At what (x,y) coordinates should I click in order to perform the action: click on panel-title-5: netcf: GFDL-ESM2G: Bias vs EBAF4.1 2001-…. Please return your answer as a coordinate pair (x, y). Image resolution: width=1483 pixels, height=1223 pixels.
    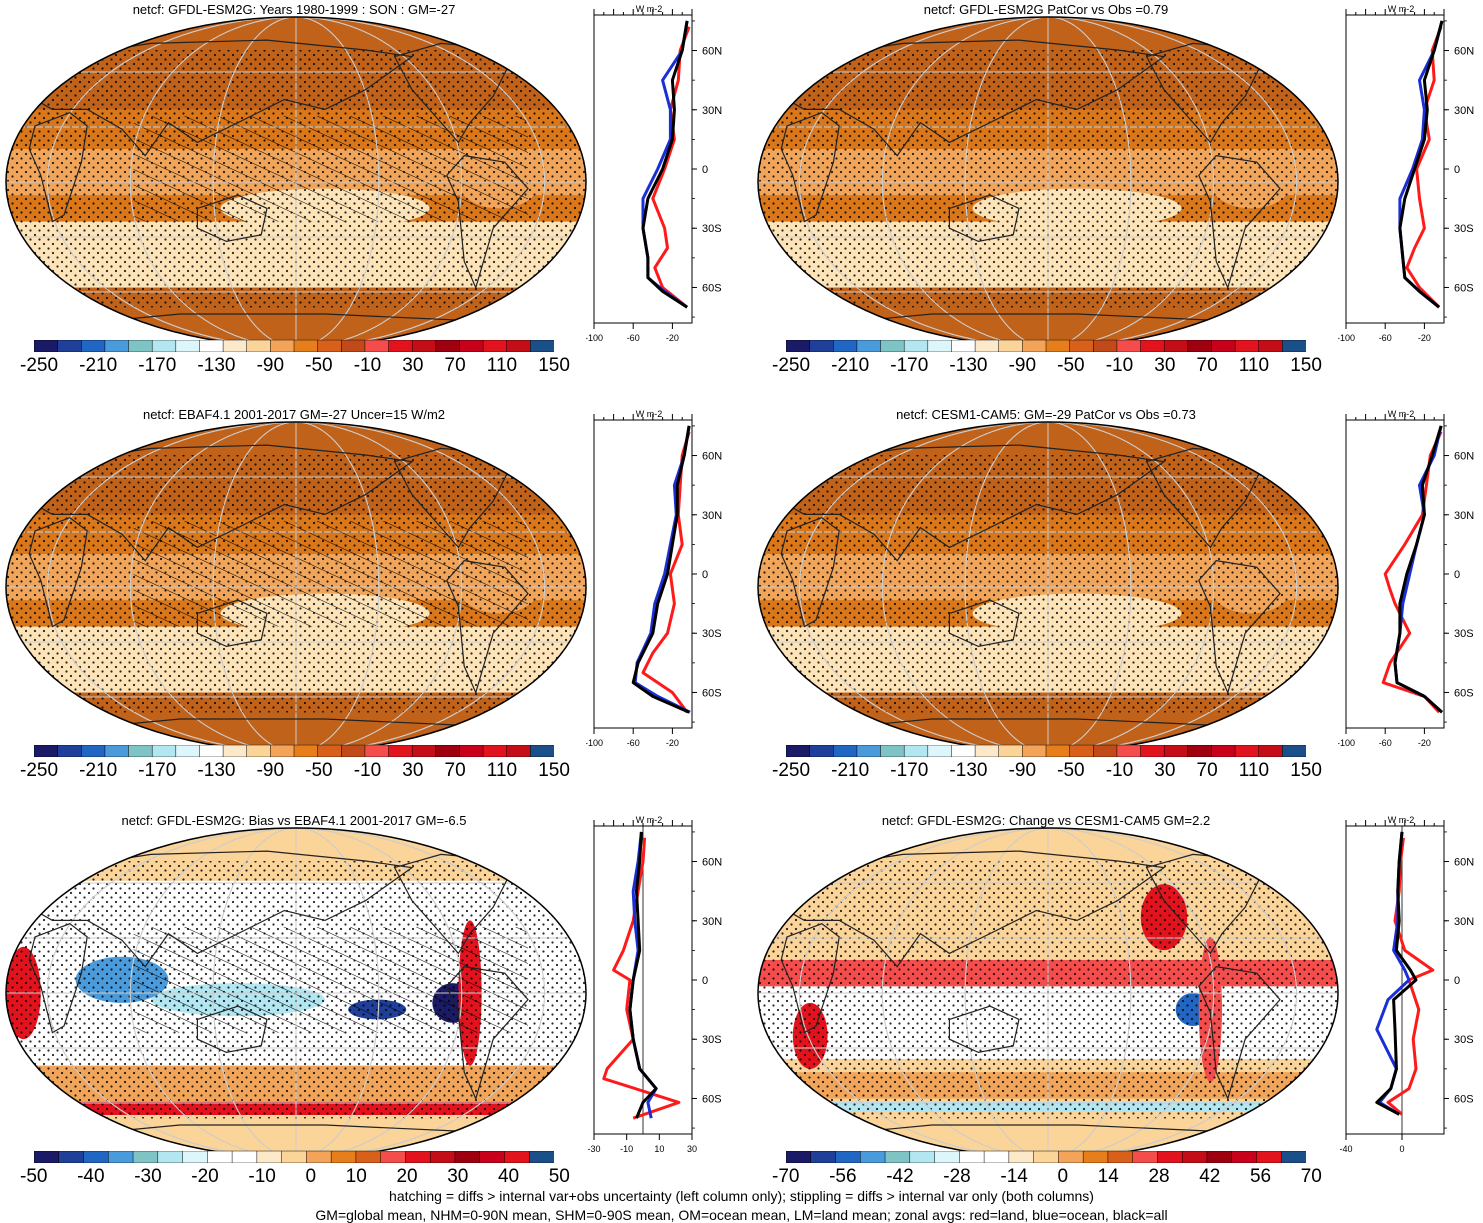
    Looking at the image, I should click on (294, 820).